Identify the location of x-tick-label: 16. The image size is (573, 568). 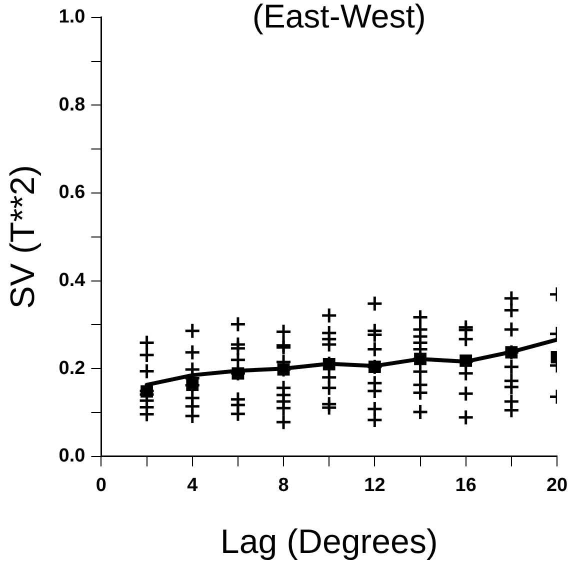
(465, 485).